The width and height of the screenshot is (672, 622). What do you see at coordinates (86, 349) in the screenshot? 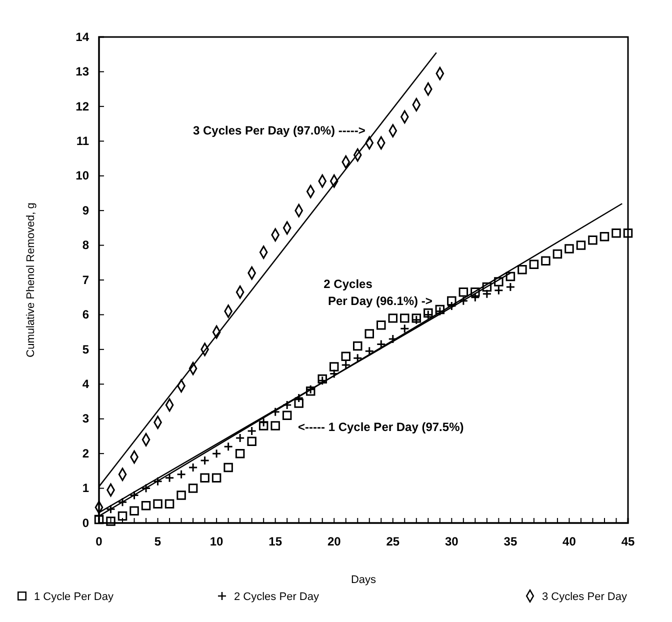
I see `y-tick-label: 5` at bounding box center [86, 349].